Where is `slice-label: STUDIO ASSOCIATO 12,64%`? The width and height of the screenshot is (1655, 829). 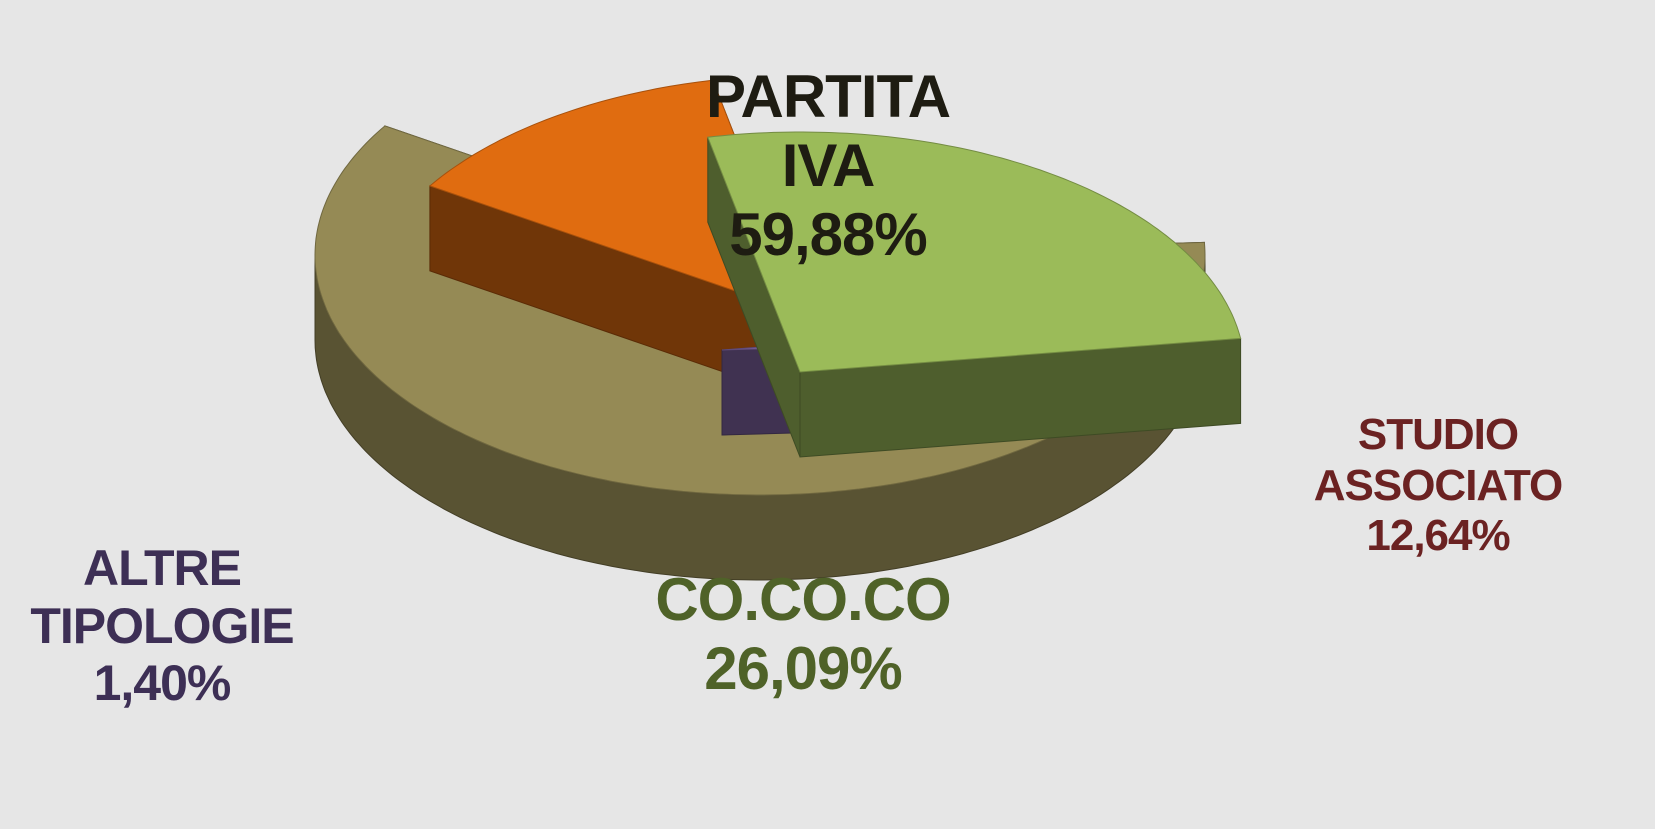
slice-label: STUDIO ASSOCIATO 12,64% is located at coordinates (1438, 486).